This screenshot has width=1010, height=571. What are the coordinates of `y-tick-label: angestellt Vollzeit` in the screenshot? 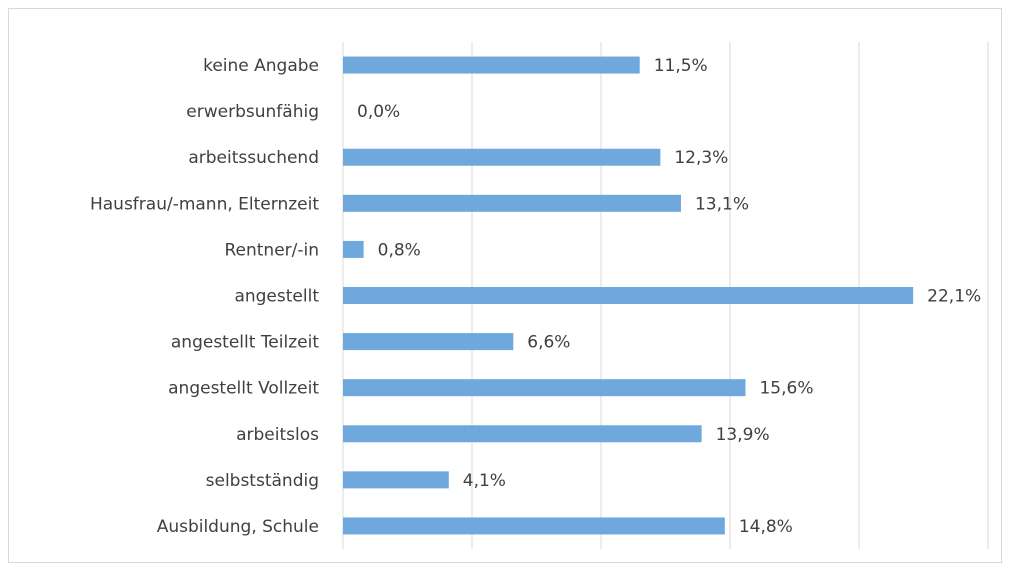 It's located at (243, 389).